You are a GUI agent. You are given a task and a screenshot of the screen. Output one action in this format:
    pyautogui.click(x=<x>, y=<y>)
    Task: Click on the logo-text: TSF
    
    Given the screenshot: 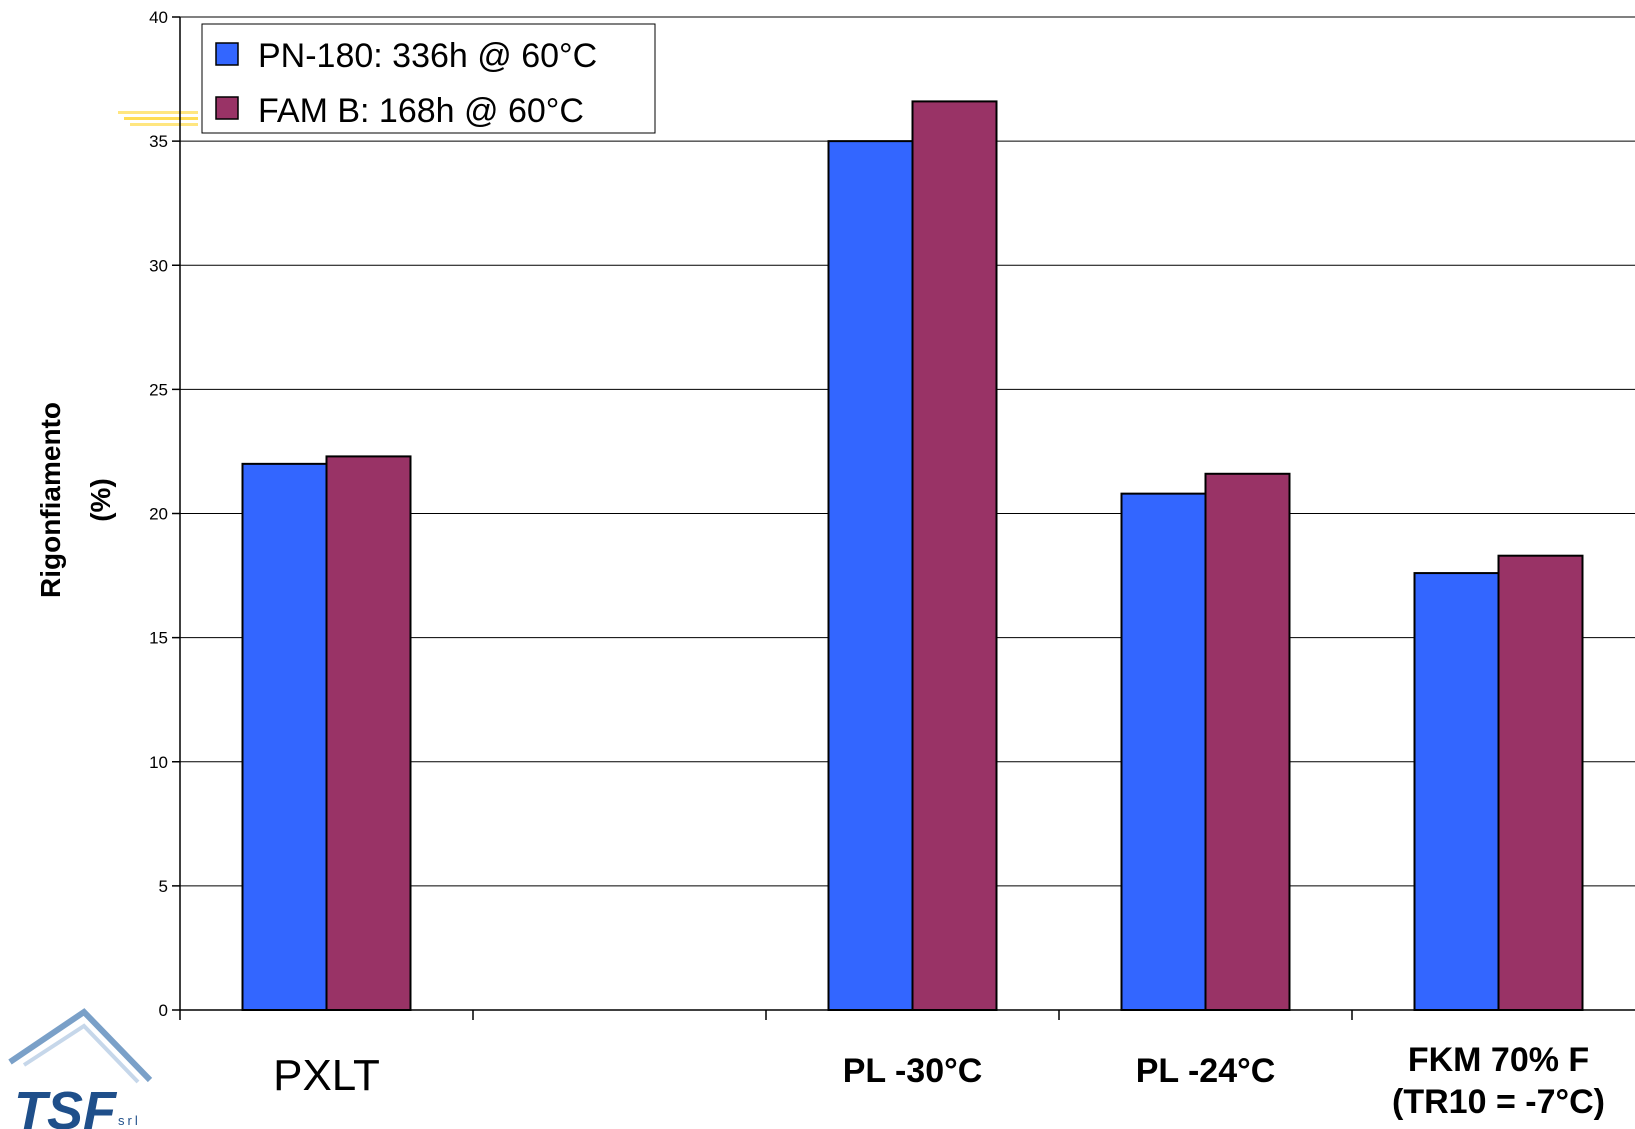 What is the action you would take?
    pyautogui.click(x=66, y=1105)
    